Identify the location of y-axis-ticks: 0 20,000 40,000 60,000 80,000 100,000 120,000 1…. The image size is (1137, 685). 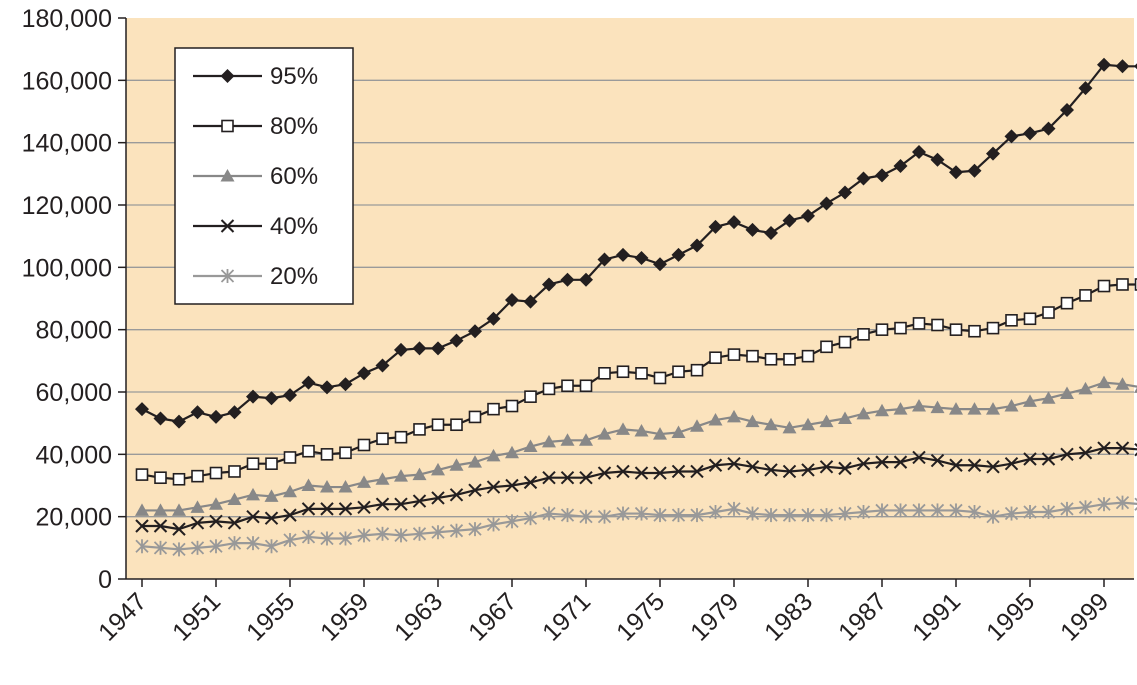
(74, 299).